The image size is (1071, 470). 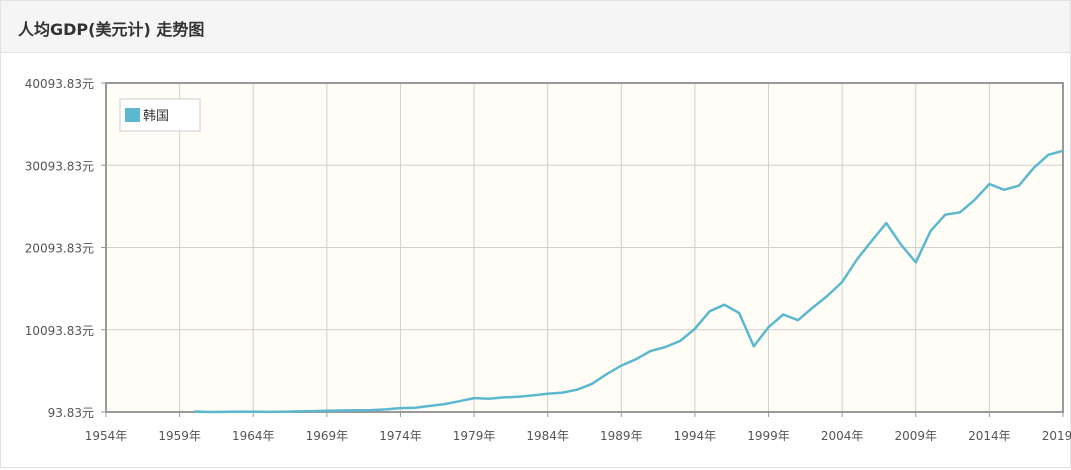 What do you see at coordinates (535, 27) in the screenshot?
I see `panel-header: 人均GDP(美元计) 走势图` at bounding box center [535, 27].